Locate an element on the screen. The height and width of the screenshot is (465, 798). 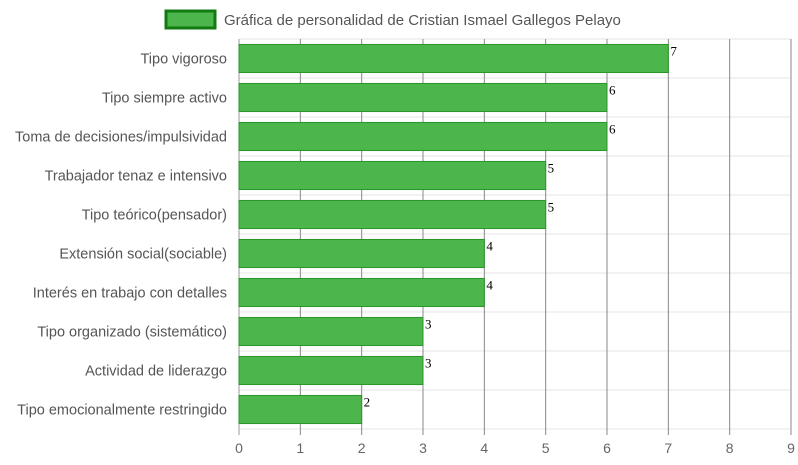
category-label: Tipo vigoroso is located at coordinates (183, 60).